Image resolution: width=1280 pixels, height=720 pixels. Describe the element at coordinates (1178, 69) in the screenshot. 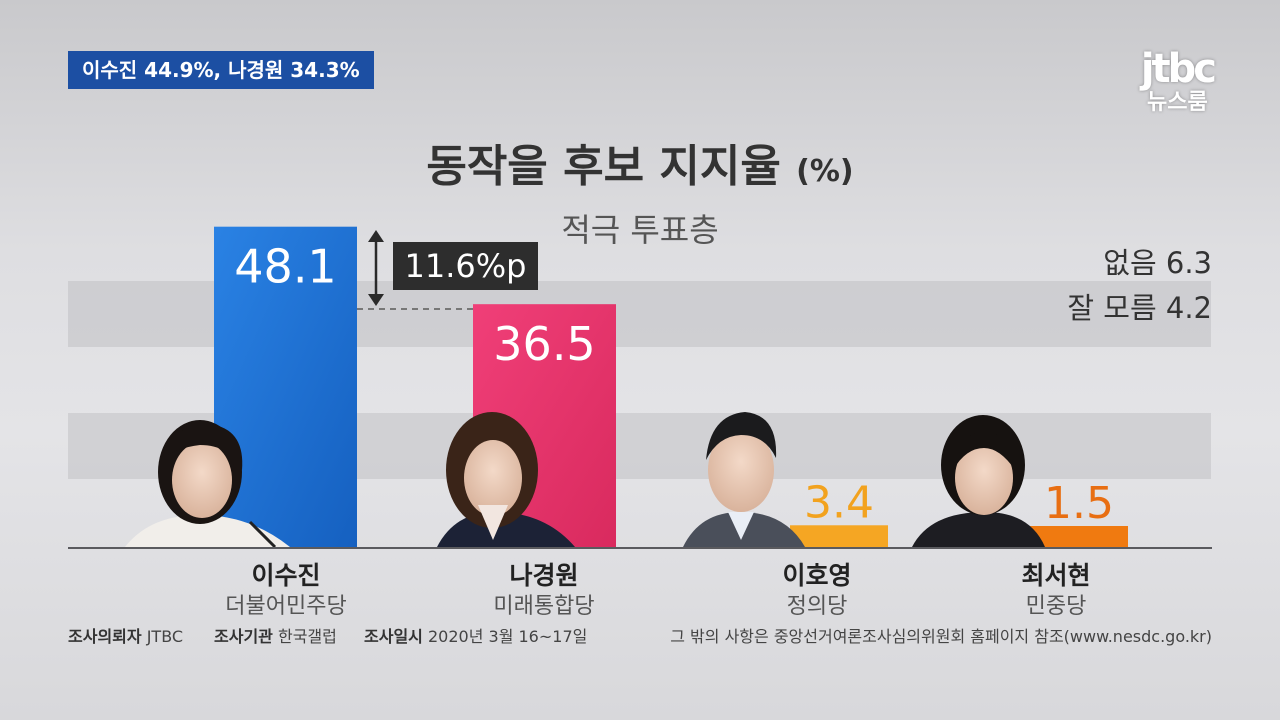

I see `jtbc-logo-text: jtbc` at that location.